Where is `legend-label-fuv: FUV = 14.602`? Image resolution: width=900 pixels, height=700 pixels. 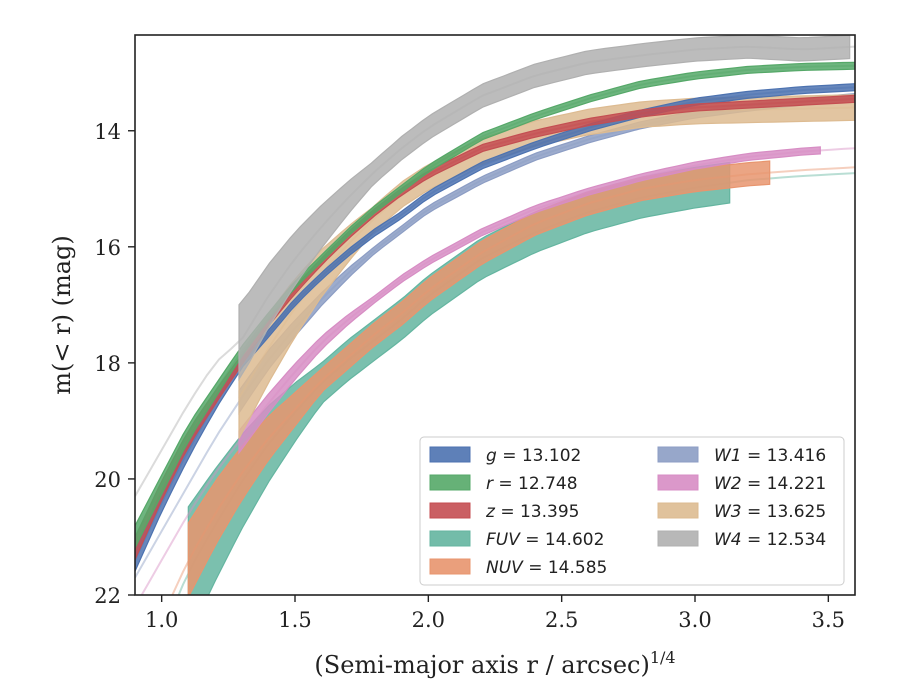
legend-label-fuv: FUV = 14.602 is located at coordinates (545, 540).